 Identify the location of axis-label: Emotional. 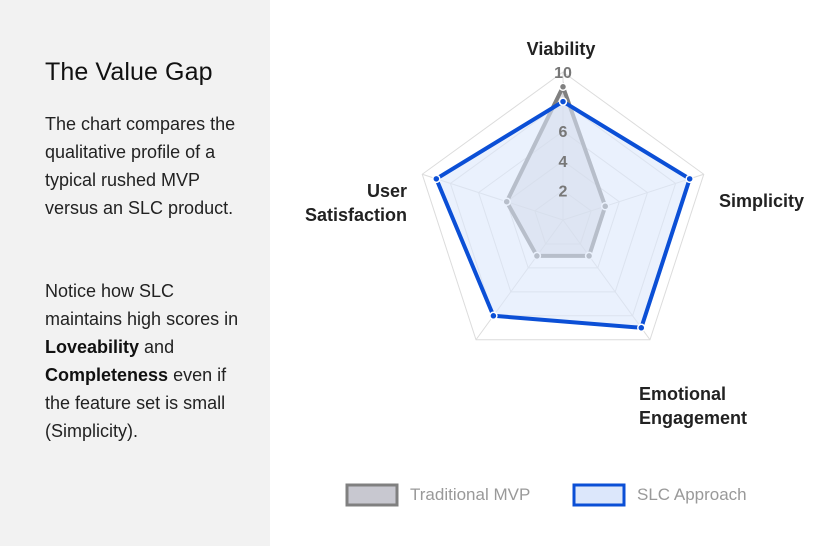
(682, 394).